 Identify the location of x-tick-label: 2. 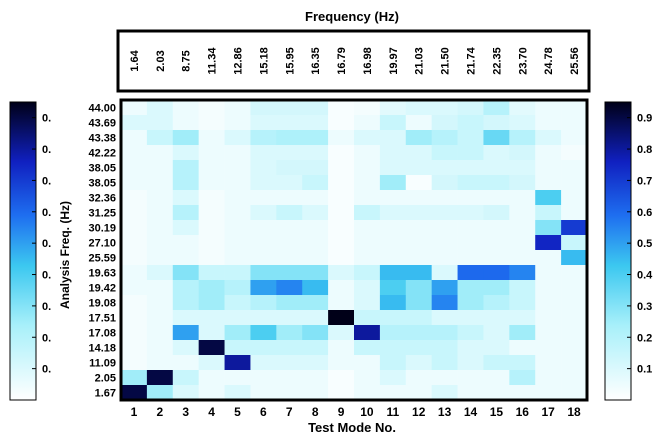
(159, 412).